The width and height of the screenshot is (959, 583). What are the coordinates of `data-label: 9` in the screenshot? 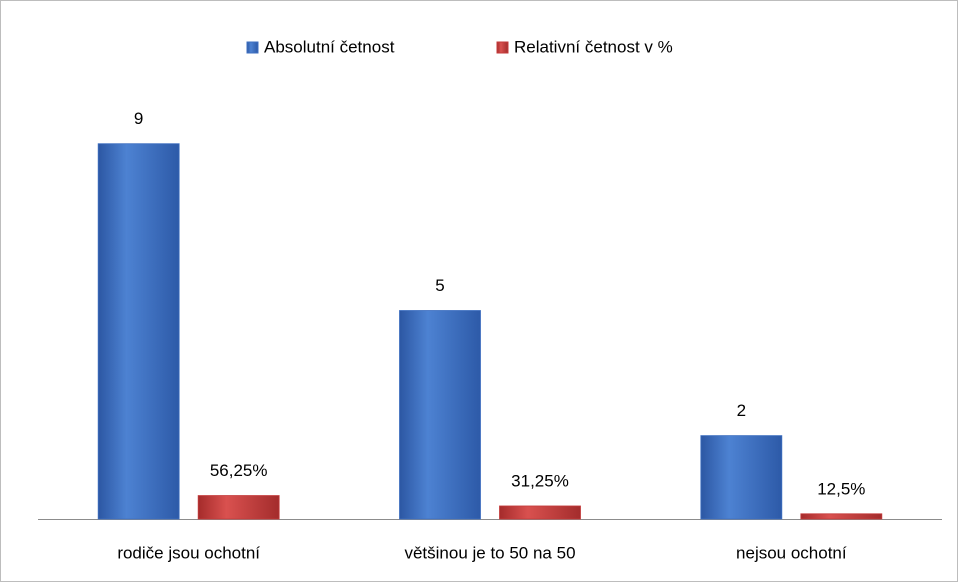 It's located at (138, 118).